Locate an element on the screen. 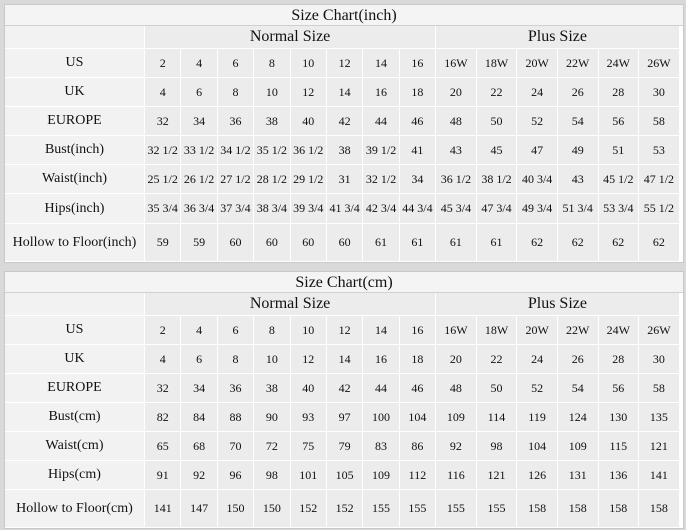 The height and width of the screenshot is (530, 686). table-cell: 112 is located at coordinates (418, 475).